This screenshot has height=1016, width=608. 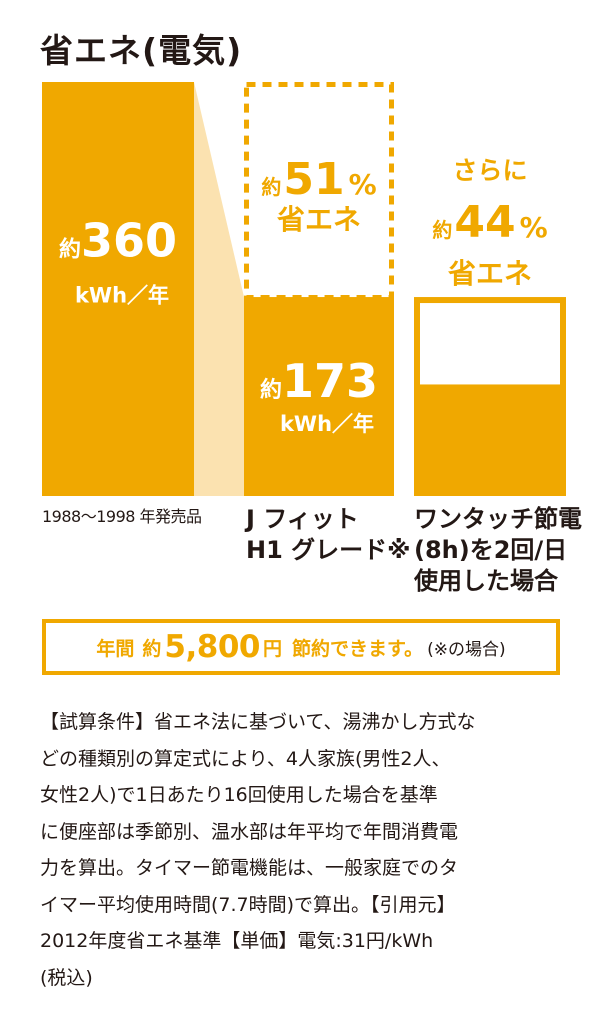 What do you see at coordinates (141, 50) in the screenshot?
I see `page-title: 省エネ(電気)` at bounding box center [141, 50].